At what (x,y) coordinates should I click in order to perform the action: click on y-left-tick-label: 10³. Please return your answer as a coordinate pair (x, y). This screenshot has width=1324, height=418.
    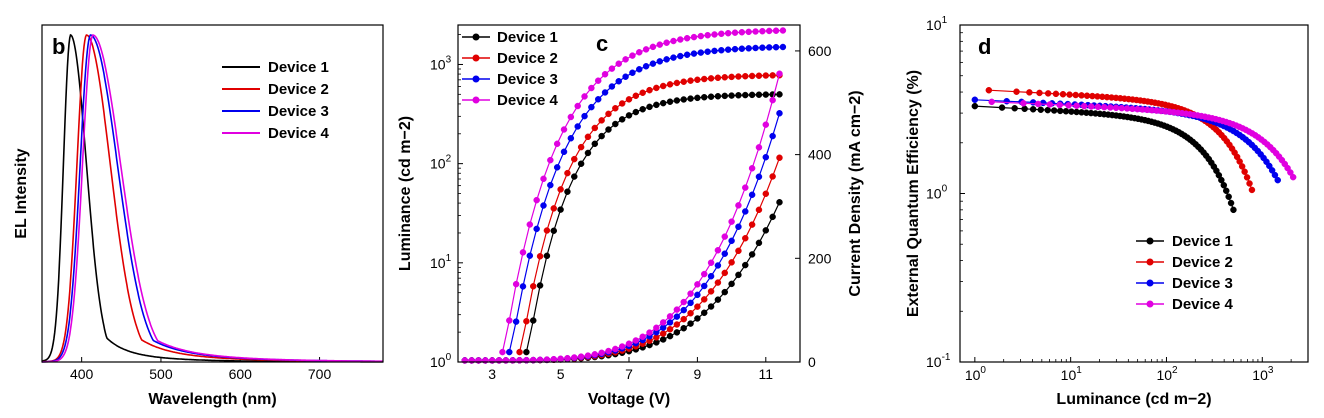
    Looking at the image, I should click on (441, 63).